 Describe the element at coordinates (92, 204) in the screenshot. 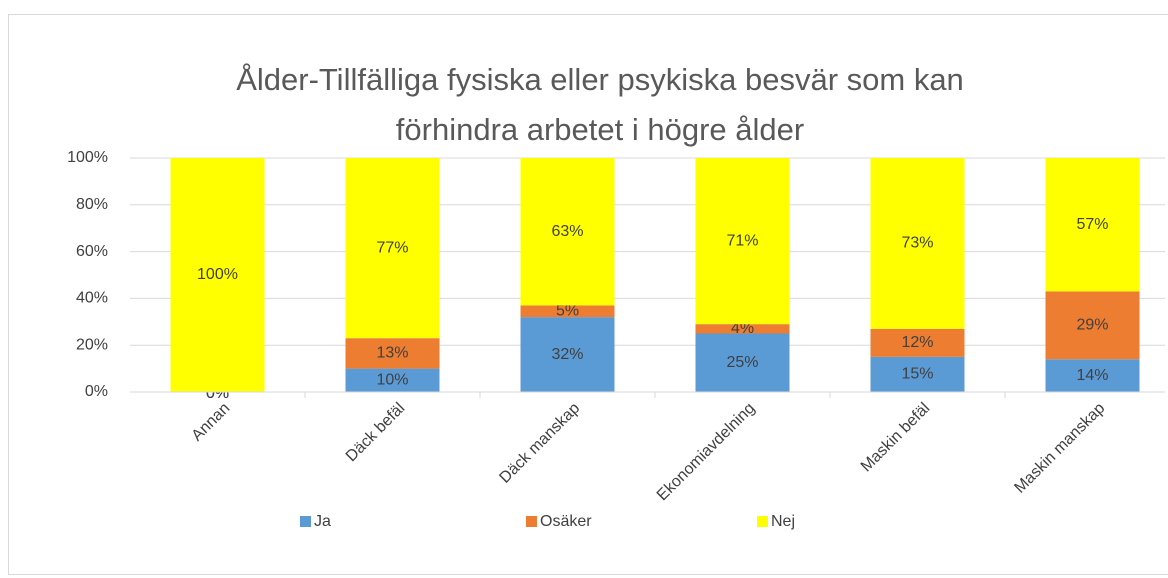

I see `y-tick-label: 80%` at that location.